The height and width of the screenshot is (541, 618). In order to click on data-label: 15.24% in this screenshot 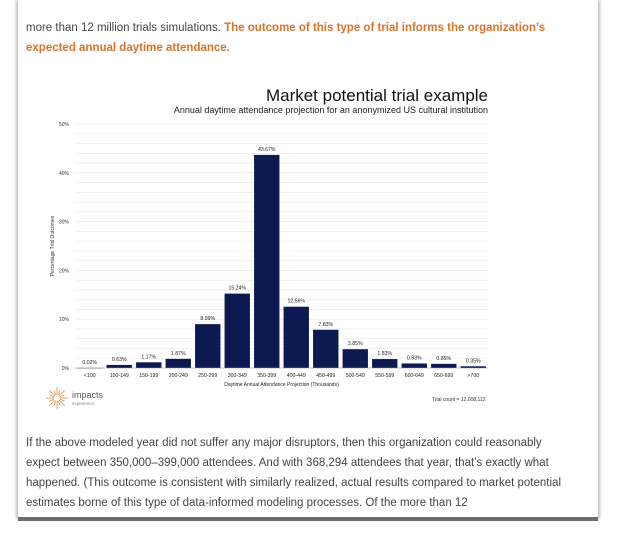, I will do `click(237, 289)`.